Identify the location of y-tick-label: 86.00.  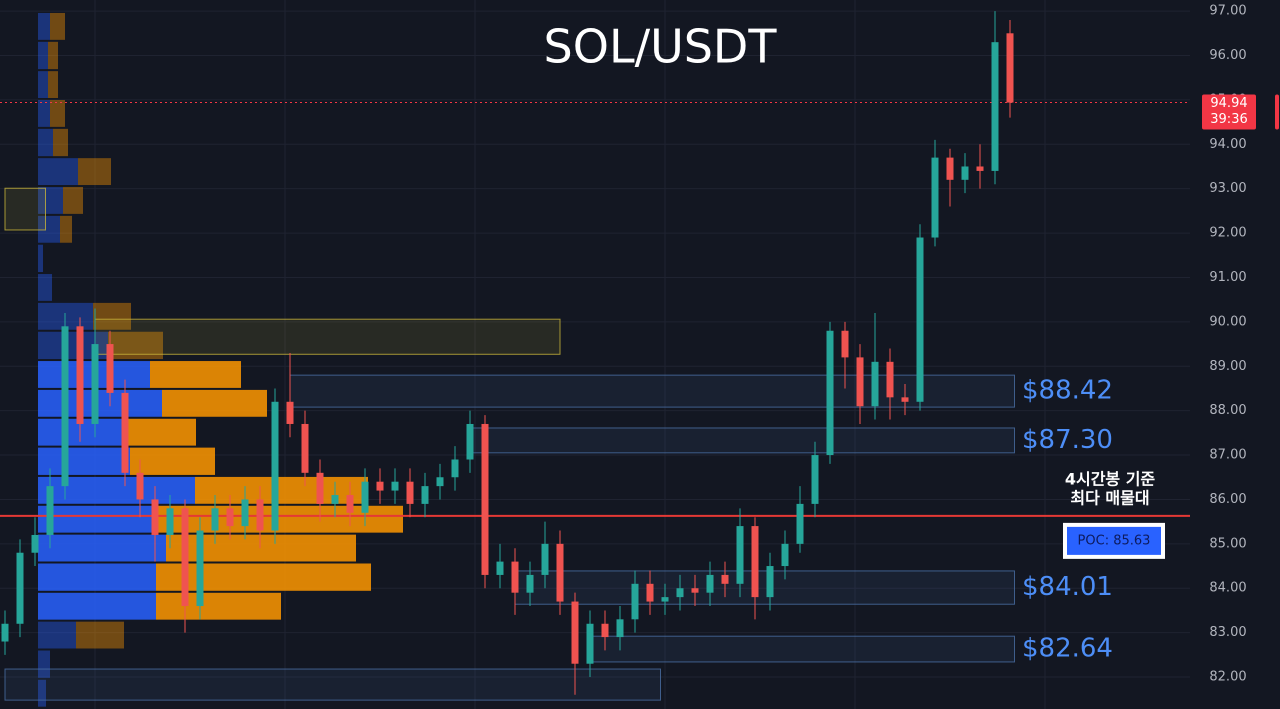
(1227, 499).